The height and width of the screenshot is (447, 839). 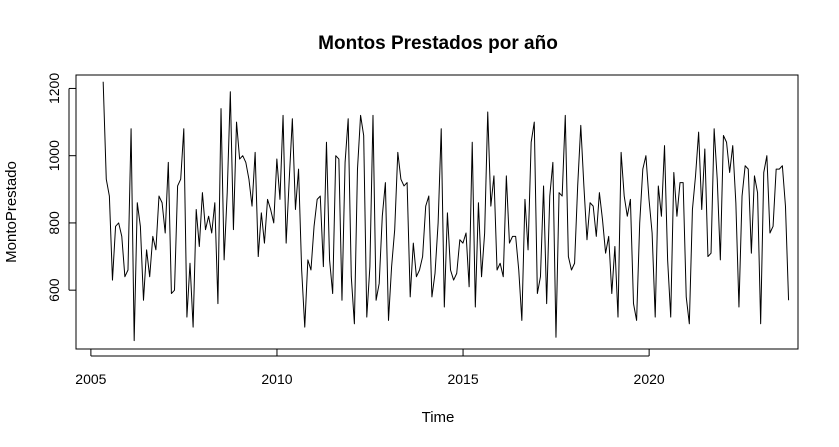 What do you see at coordinates (438, 43) in the screenshot?
I see `chart-title: Montos Prestados por año` at bounding box center [438, 43].